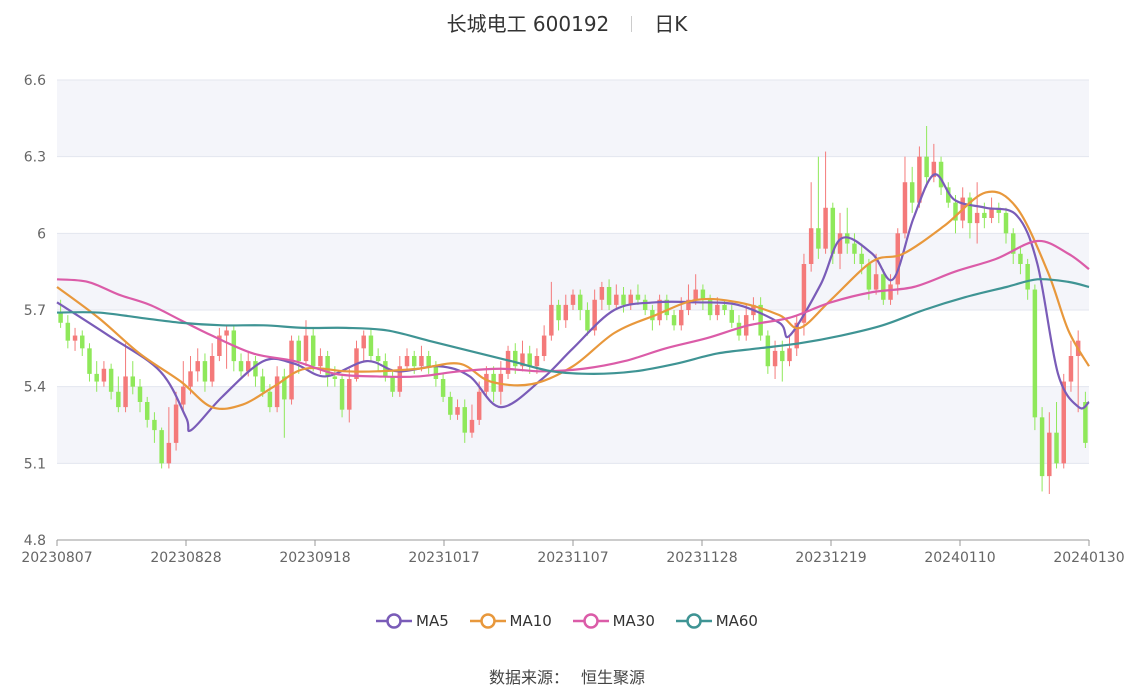  I want to click on legend-ma30-icon, so click(590, 621).